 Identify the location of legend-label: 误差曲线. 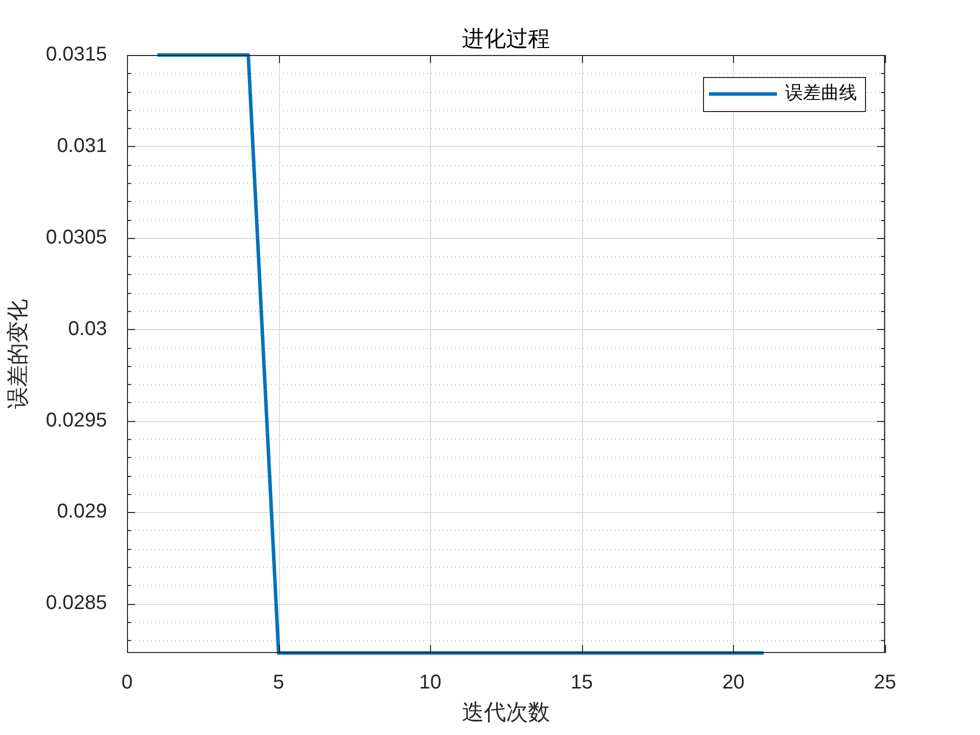
(821, 92).